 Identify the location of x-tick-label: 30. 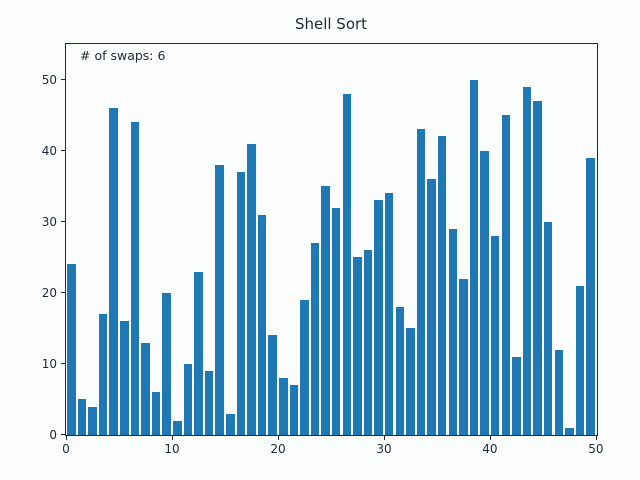
(384, 449).